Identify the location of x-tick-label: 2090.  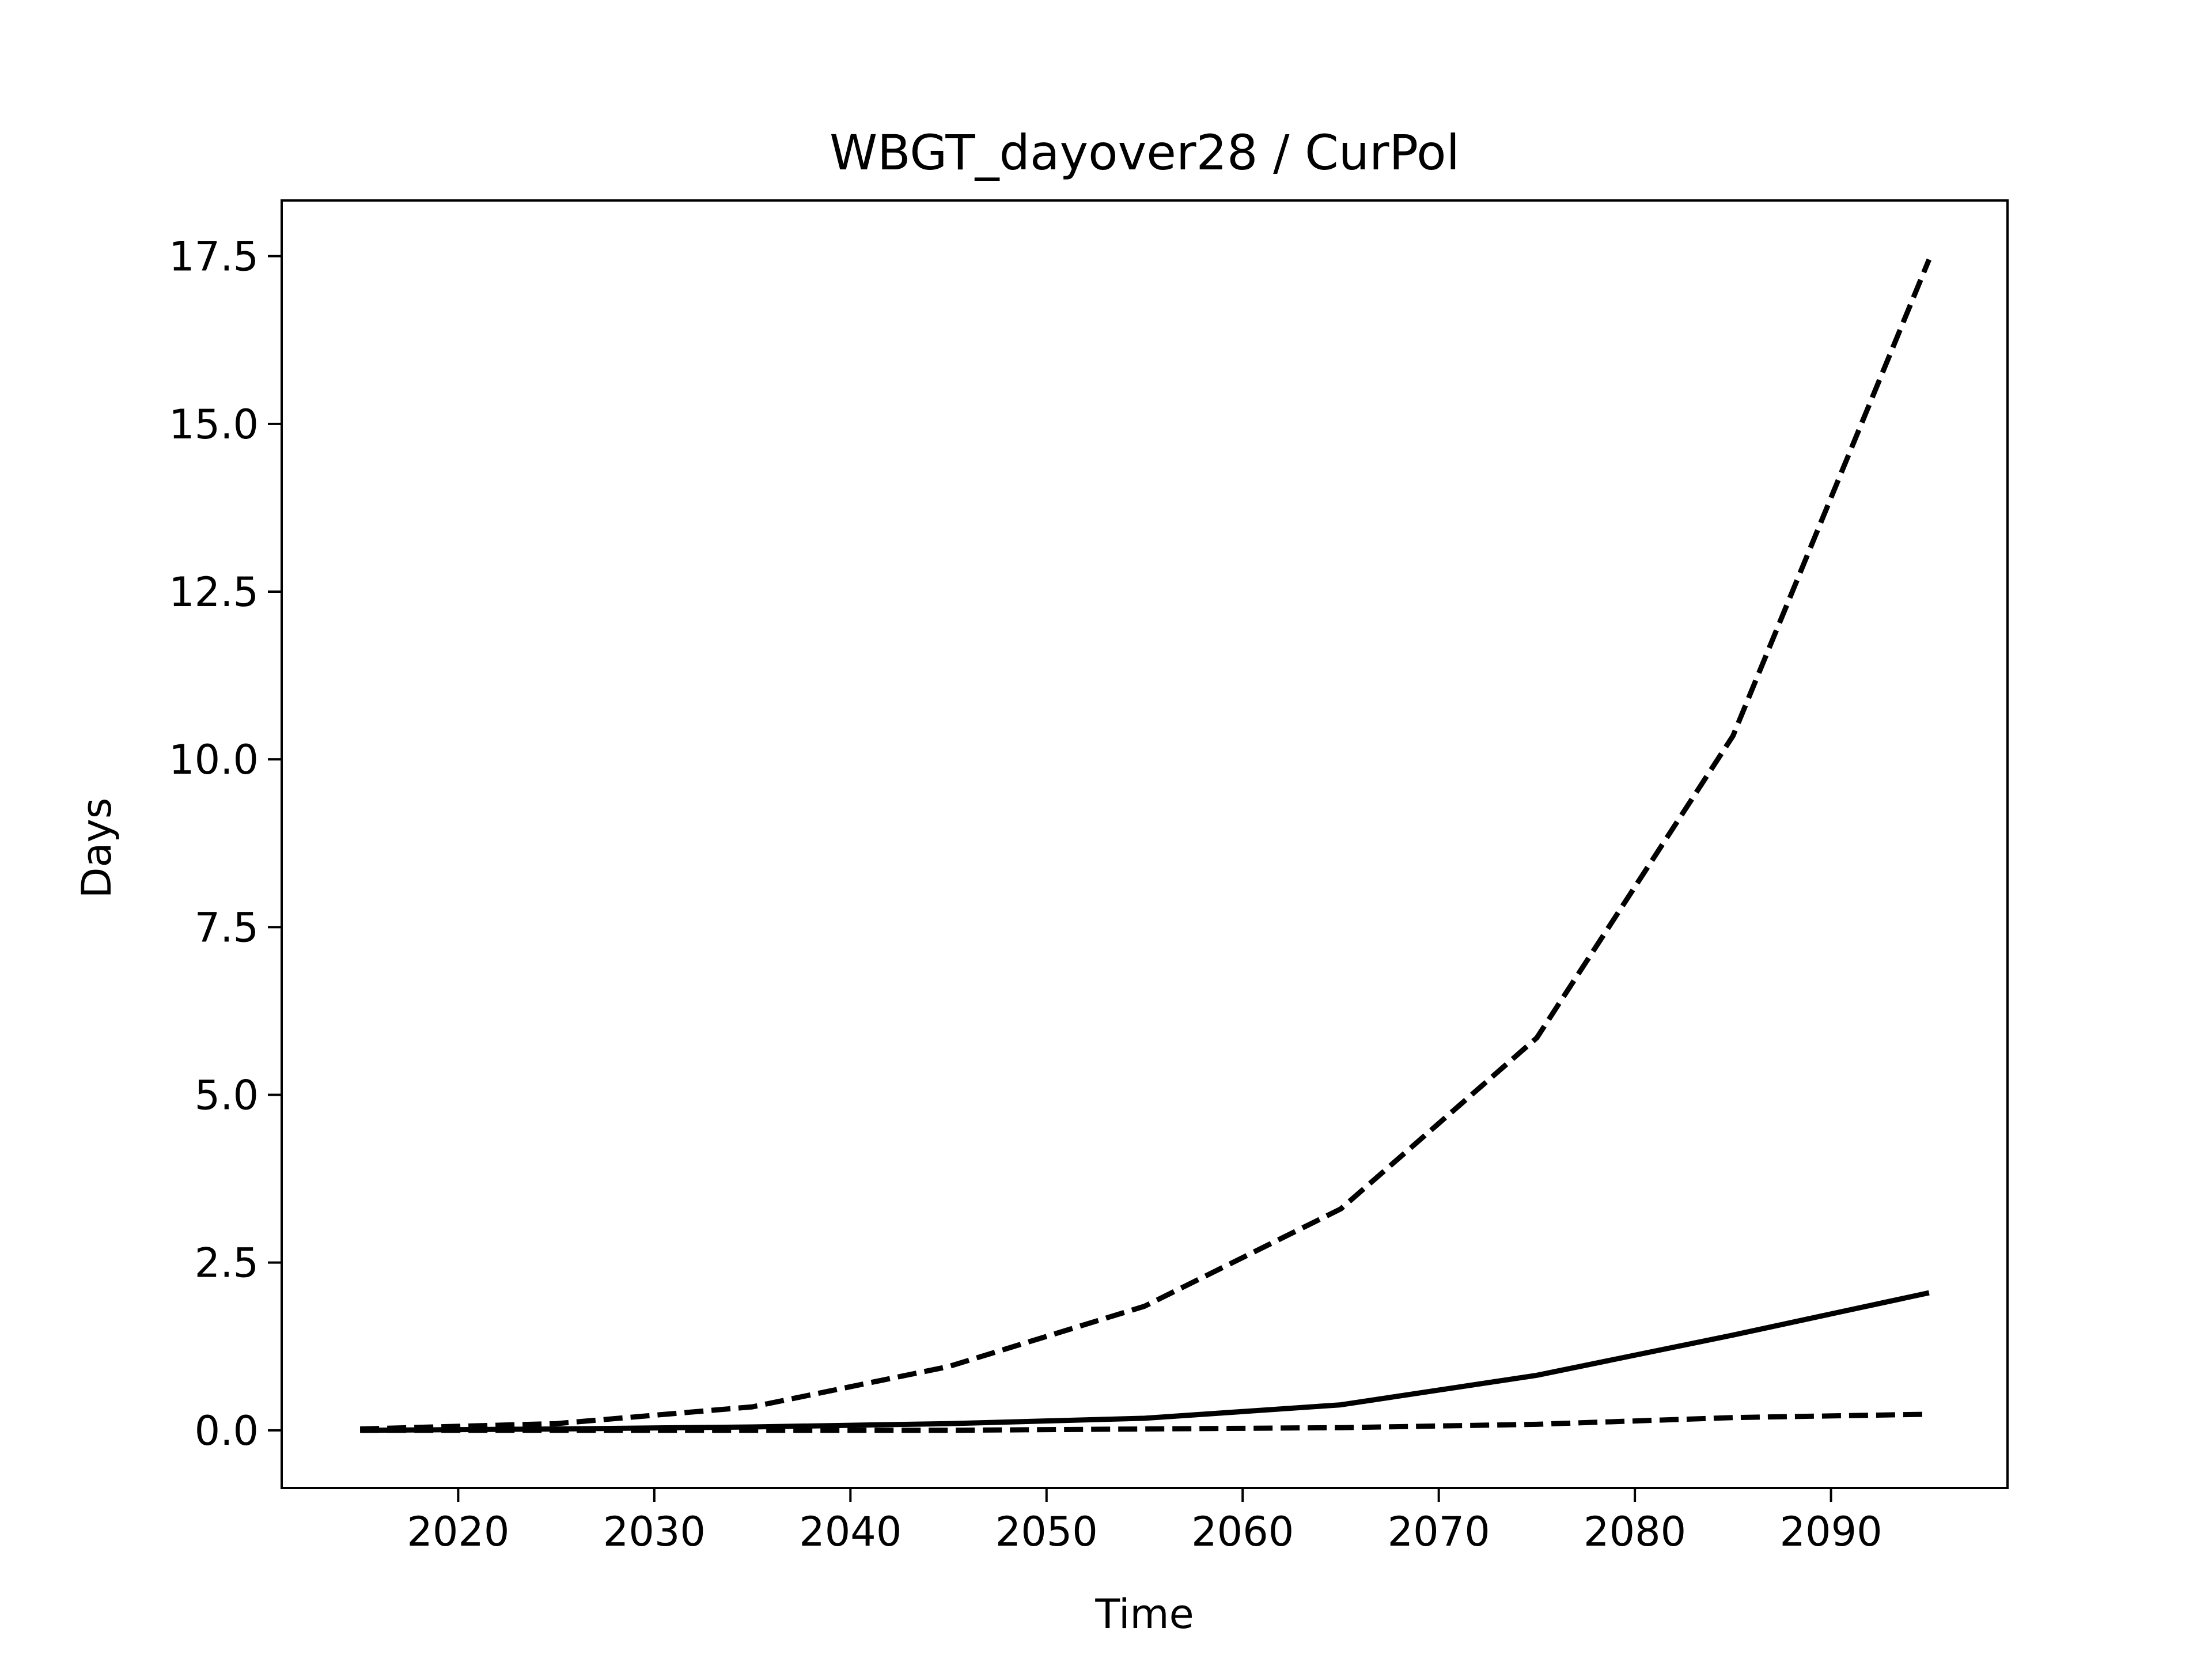
(1831, 1532).